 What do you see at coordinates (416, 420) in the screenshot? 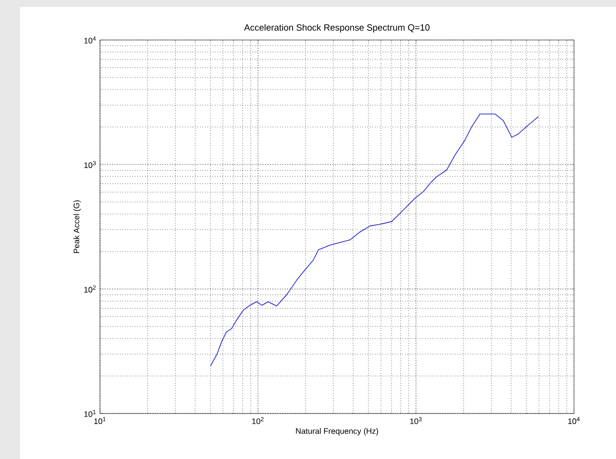
I see `x-tick-label: 10$^{3}$` at bounding box center [416, 420].